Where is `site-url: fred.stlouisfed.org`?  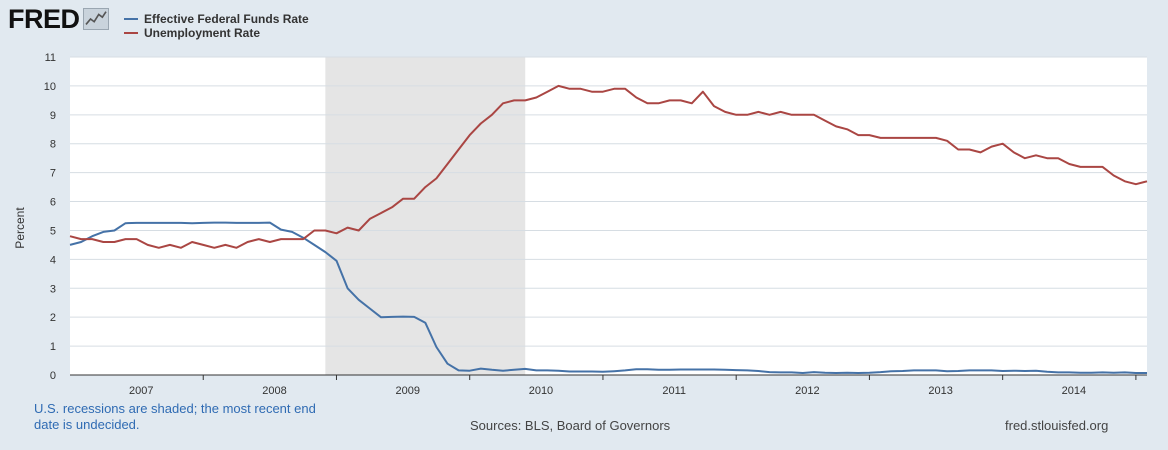
site-url: fred.stlouisfed.org is located at coordinates (1057, 425).